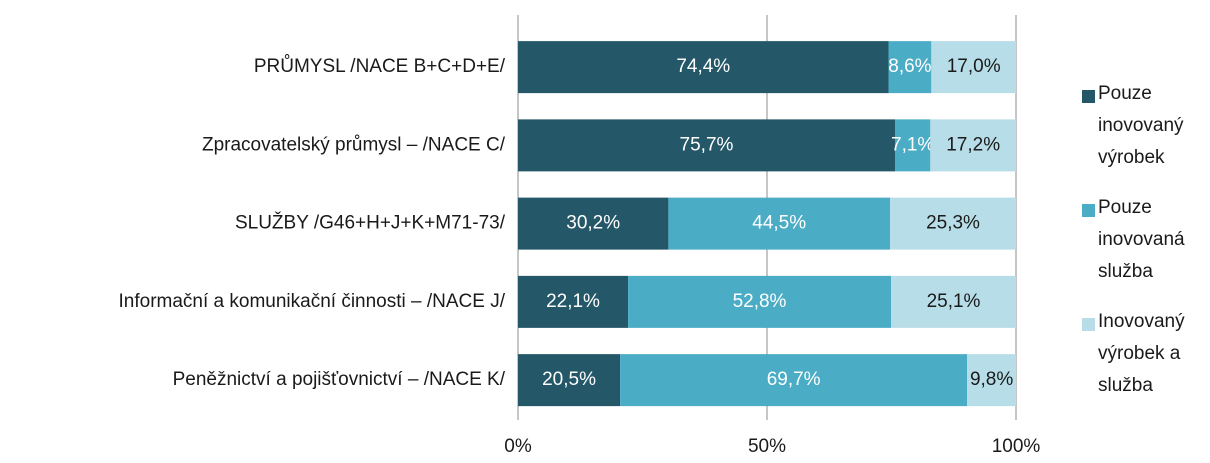 The width and height of the screenshot is (1210, 463). Describe the element at coordinates (1141, 125) in the screenshot. I see `legend-label: Pouze inovovaný výrobek` at that location.